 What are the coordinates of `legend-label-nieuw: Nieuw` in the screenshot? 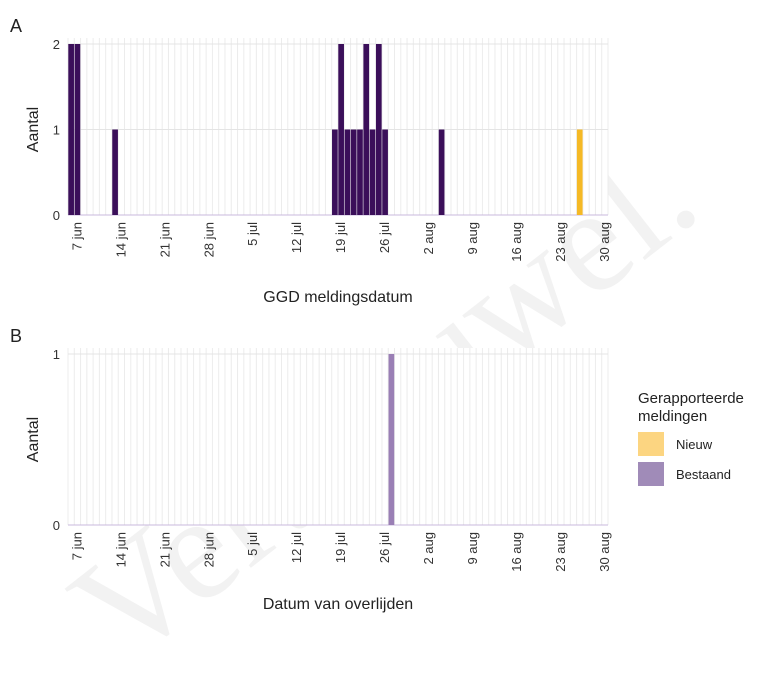 It's located at (694, 444).